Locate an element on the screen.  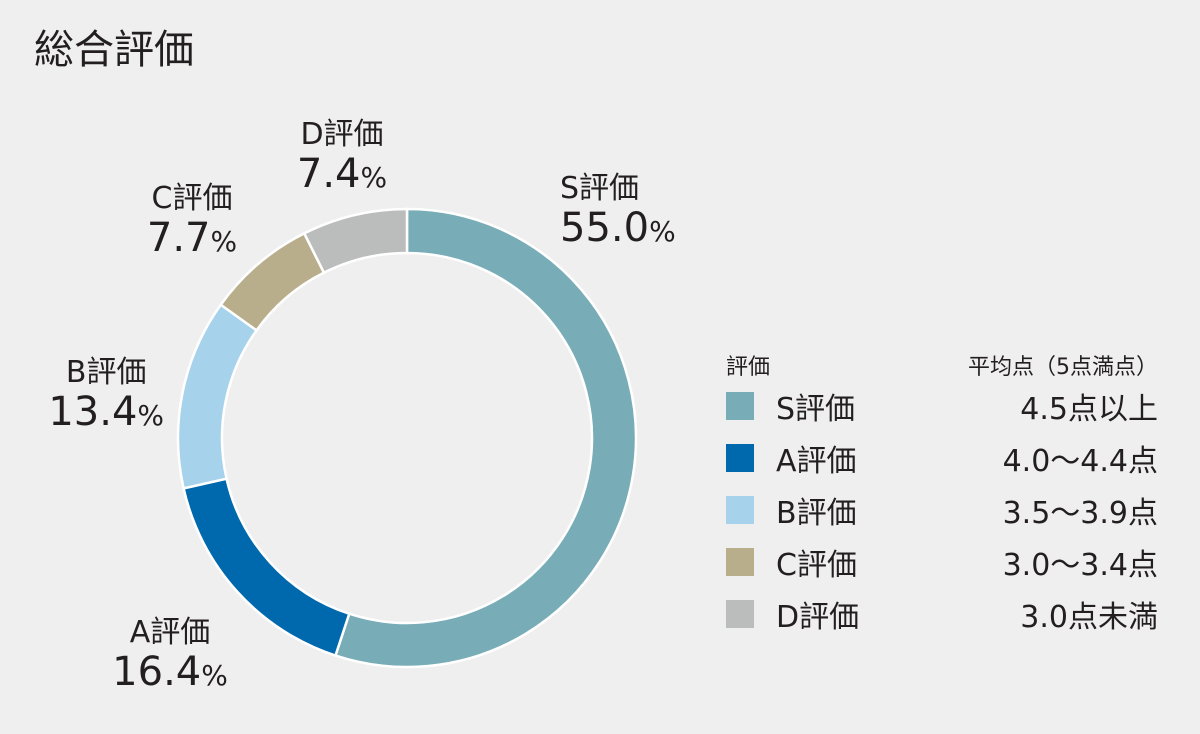
slice-label-b-unit: % is located at coordinates (150, 415).